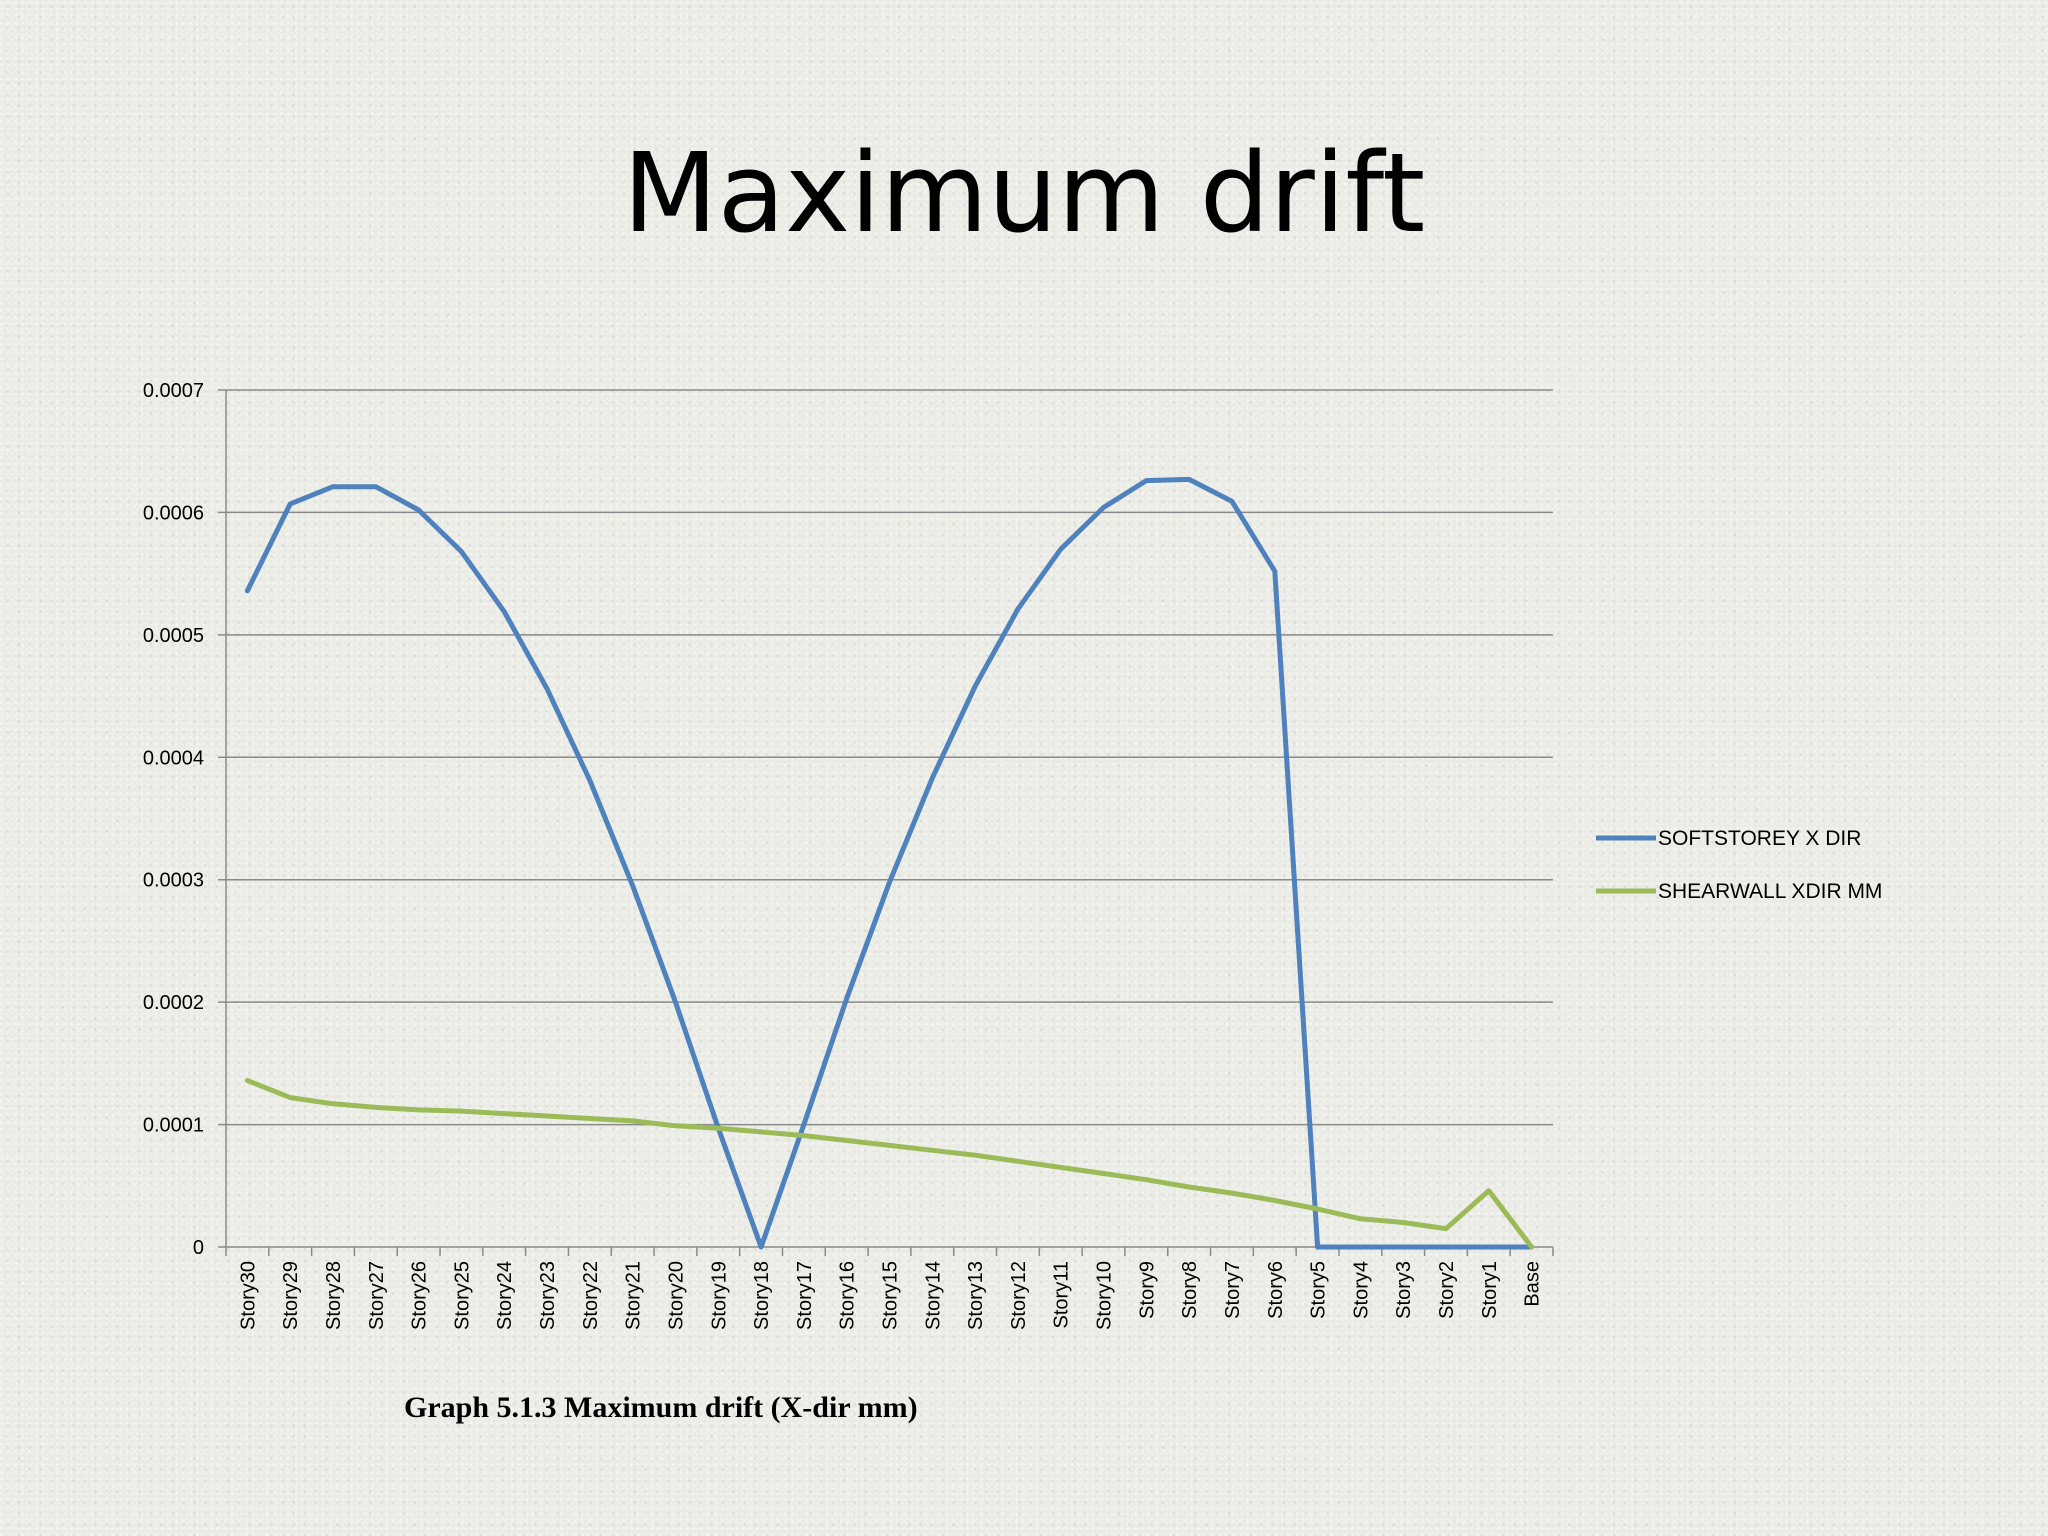  Describe the element at coordinates (676, 1295) in the screenshot. I see `x-tick-label: Story20` at that location.